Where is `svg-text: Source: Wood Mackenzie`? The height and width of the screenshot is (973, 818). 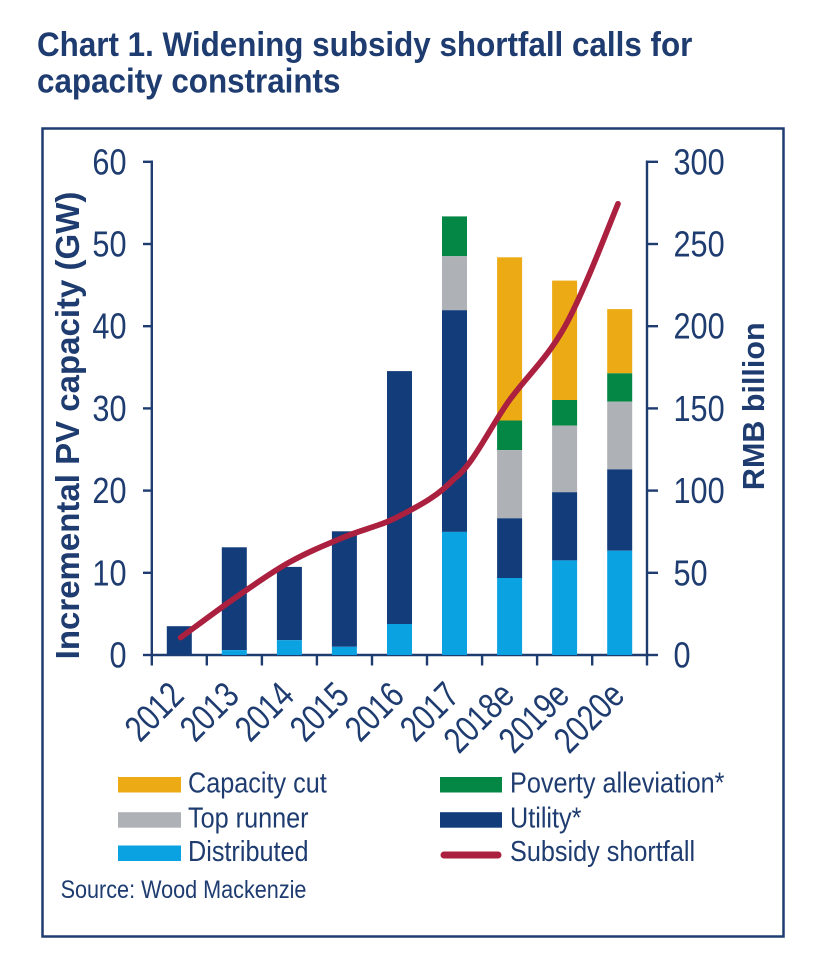 svg-text: Source: Wood Mackenzie is located at coordinates (184, 890).